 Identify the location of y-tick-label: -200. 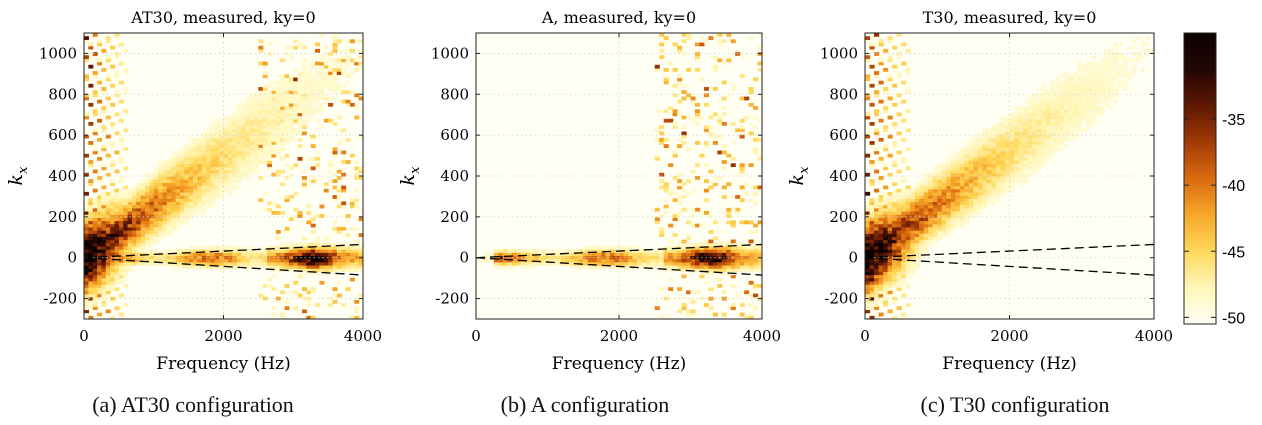
(60, 299).